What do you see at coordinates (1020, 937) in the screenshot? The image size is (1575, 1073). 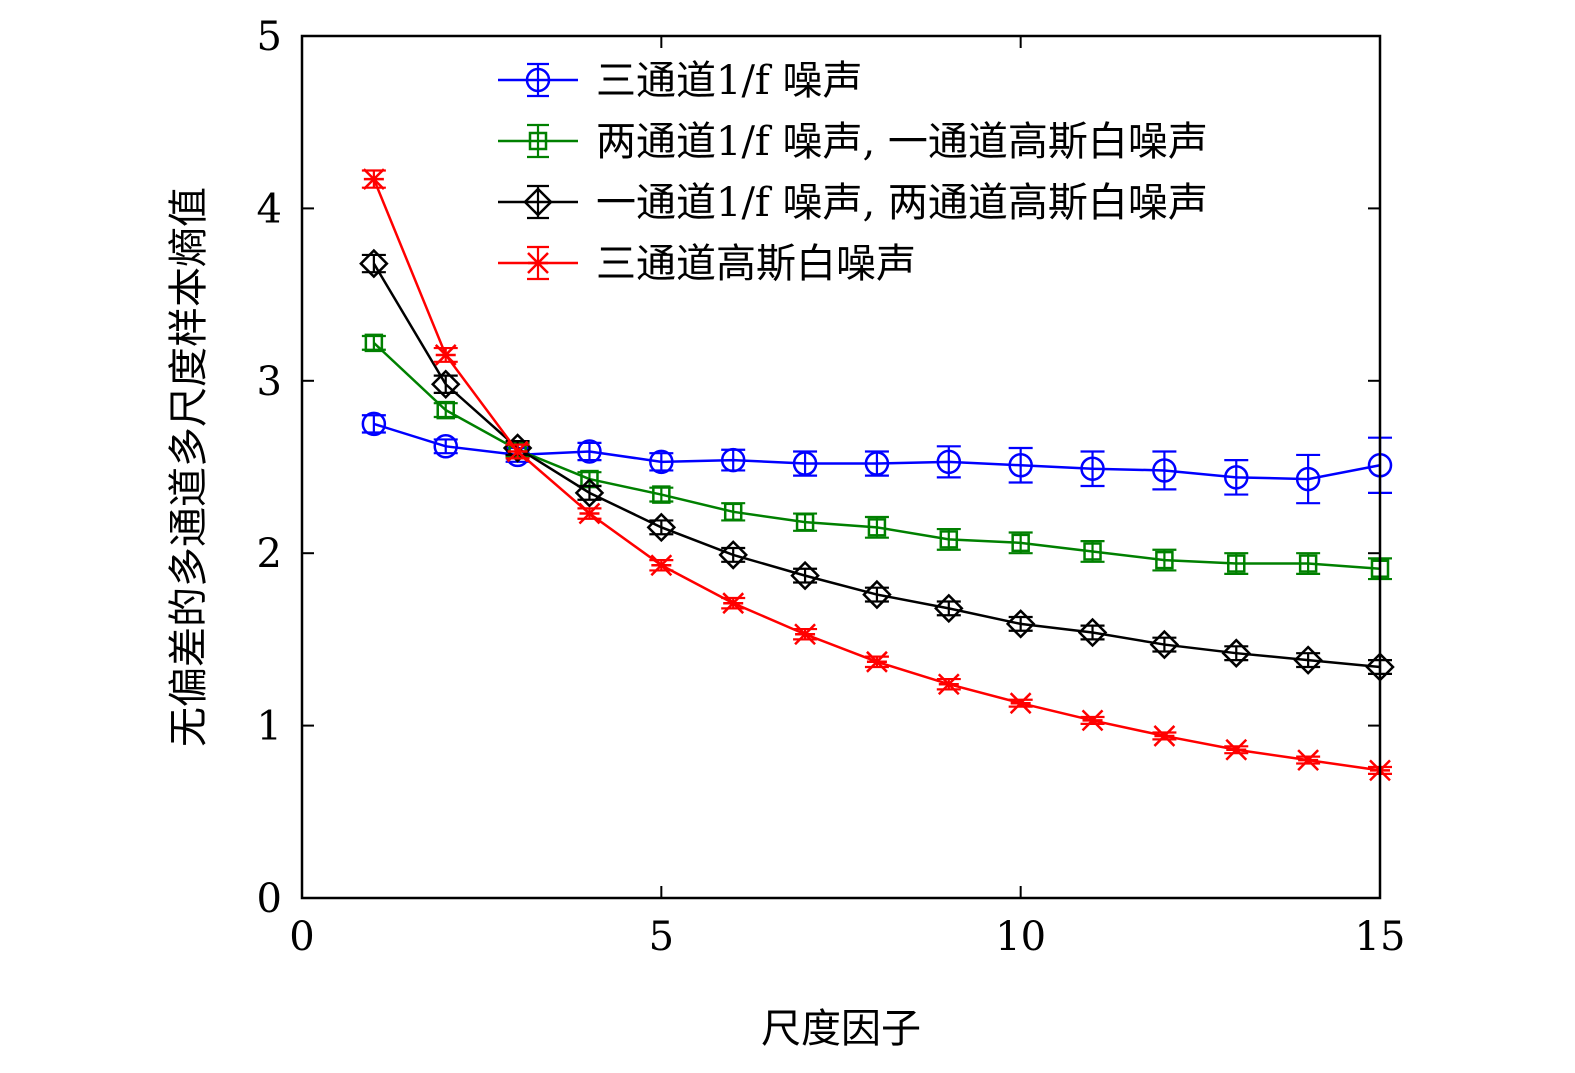 I see `x-tick-label: 10` at bounding box center [1020, 937].